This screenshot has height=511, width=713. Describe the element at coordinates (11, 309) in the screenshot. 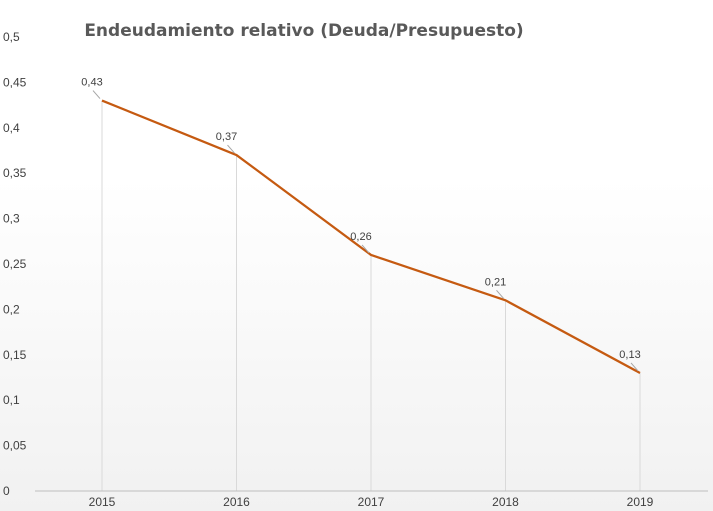

I see `y-tick-label: 0,2` at that location.